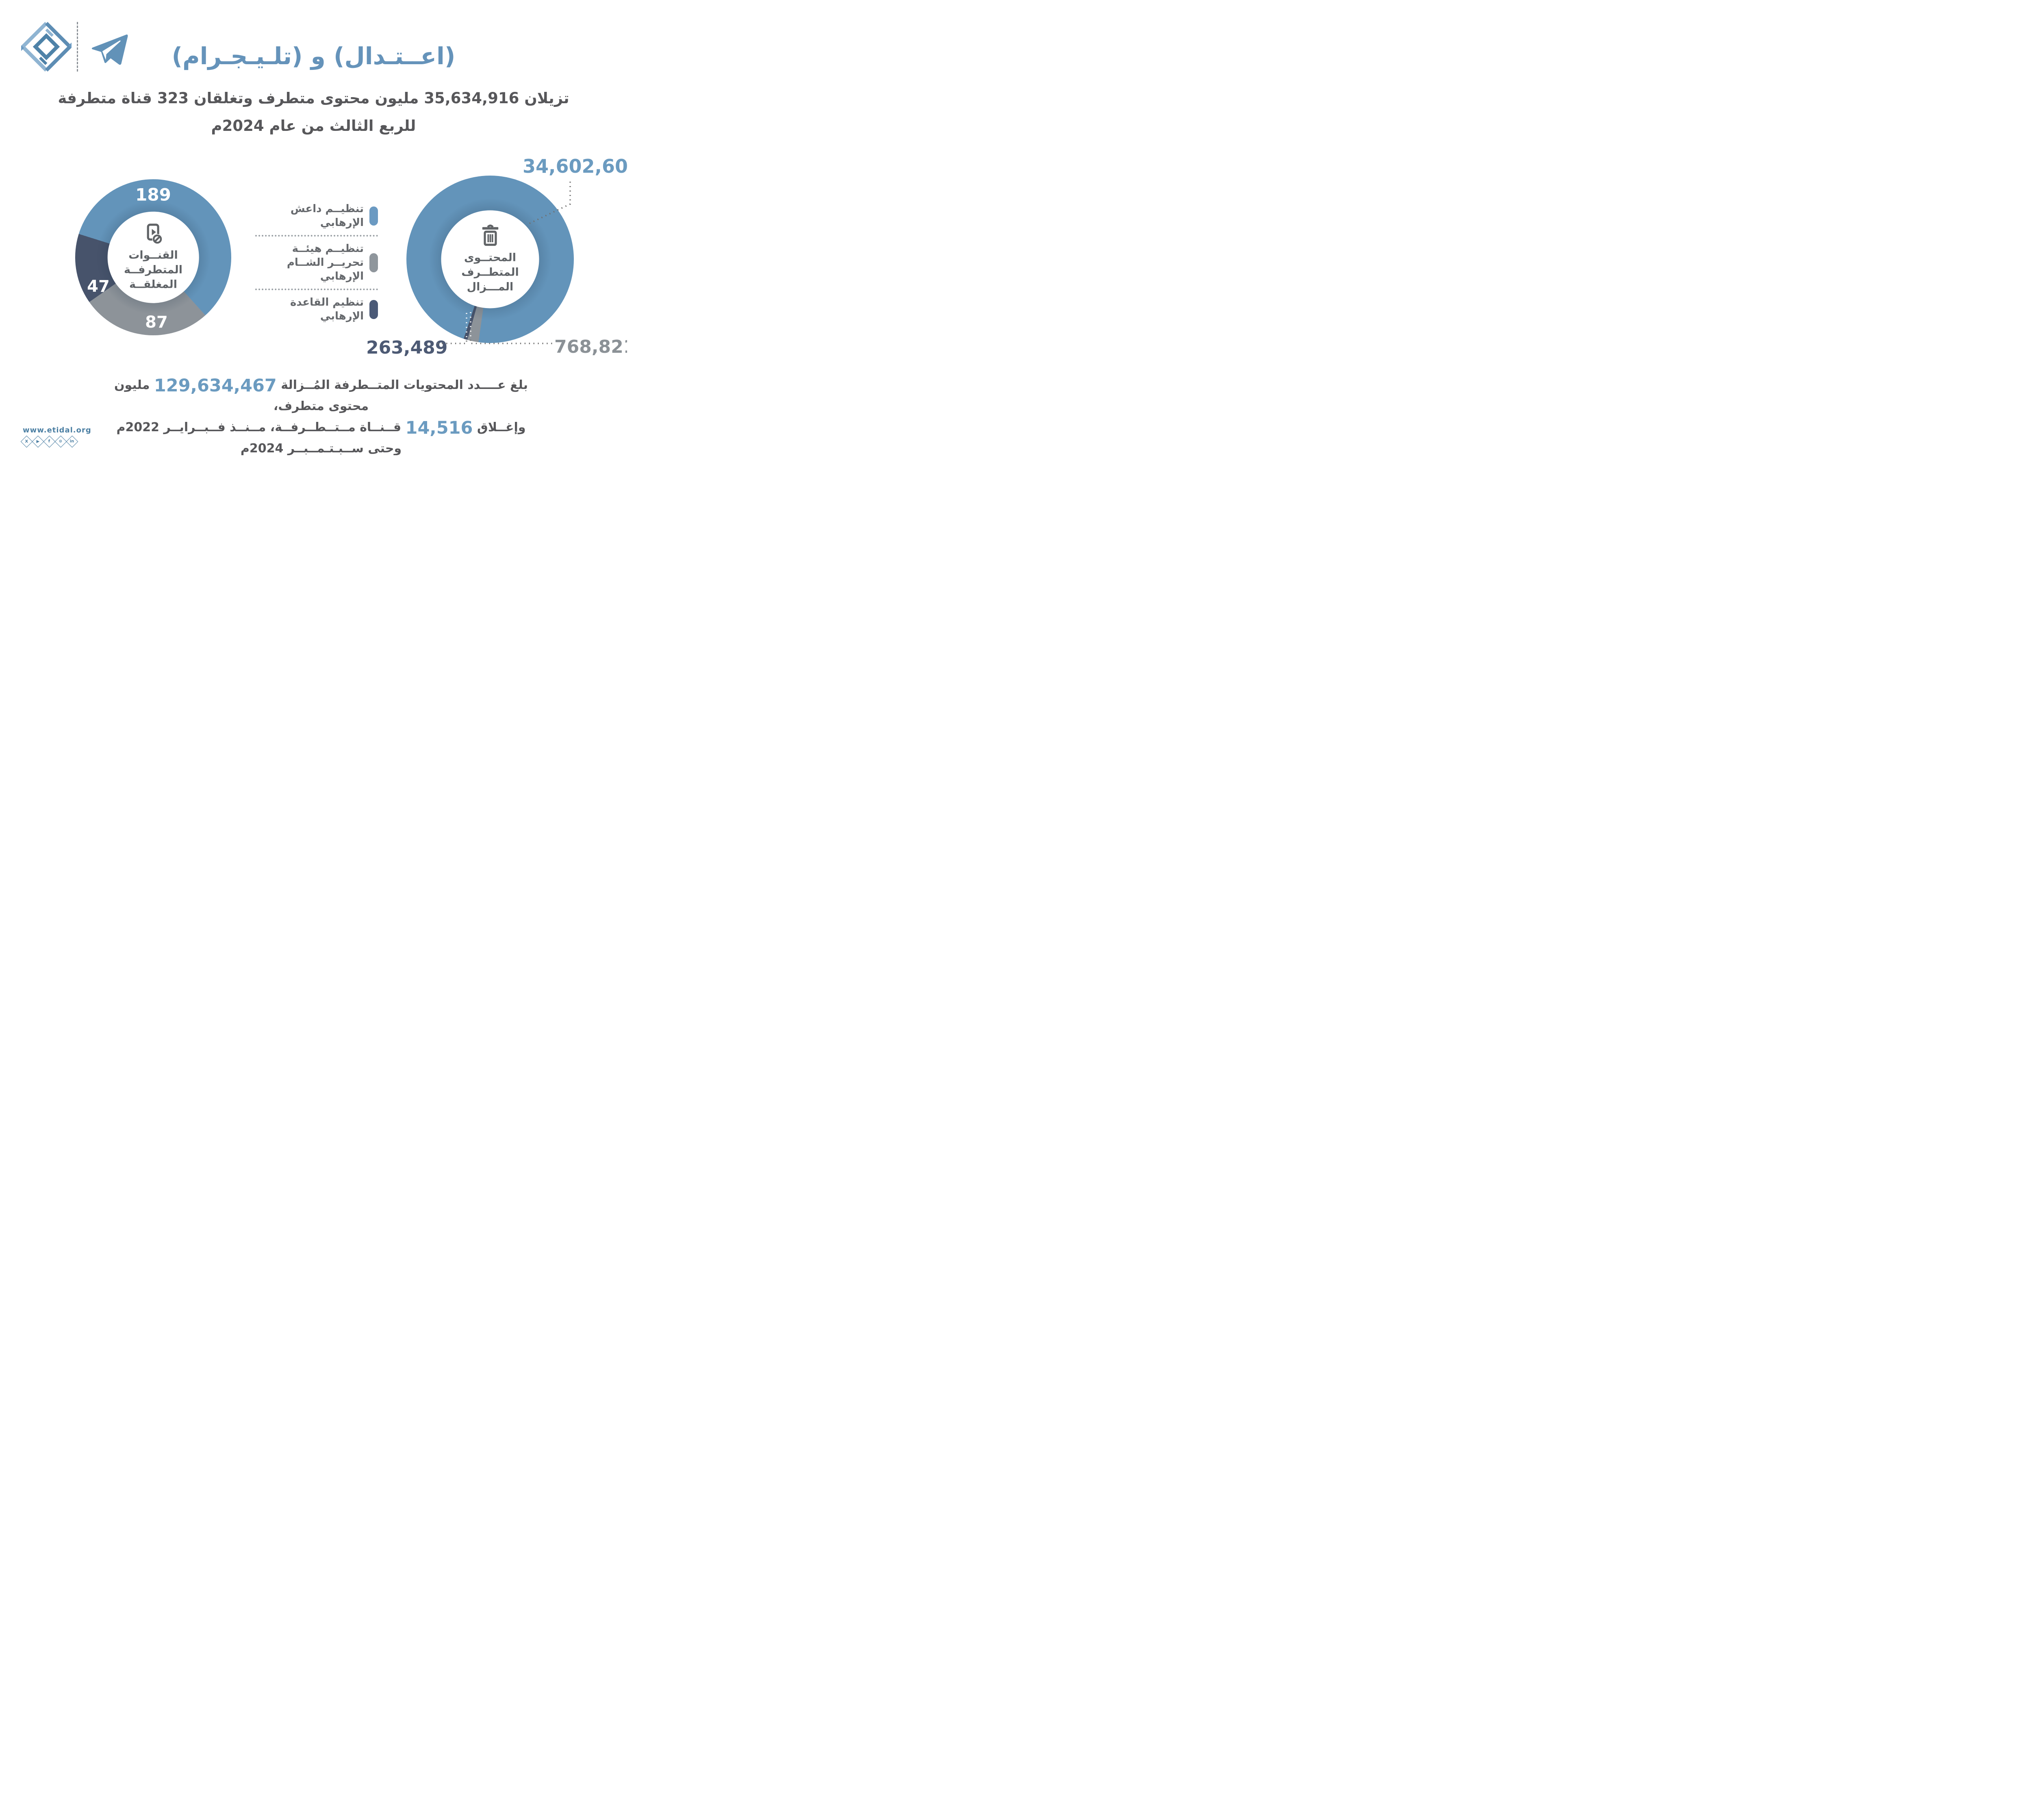  What do you see at coordinates (313, 126) in the screenshot?
I see `subtitle-line-2: للربع الثالث من عام 2024م` at bounding box center [313, 126].